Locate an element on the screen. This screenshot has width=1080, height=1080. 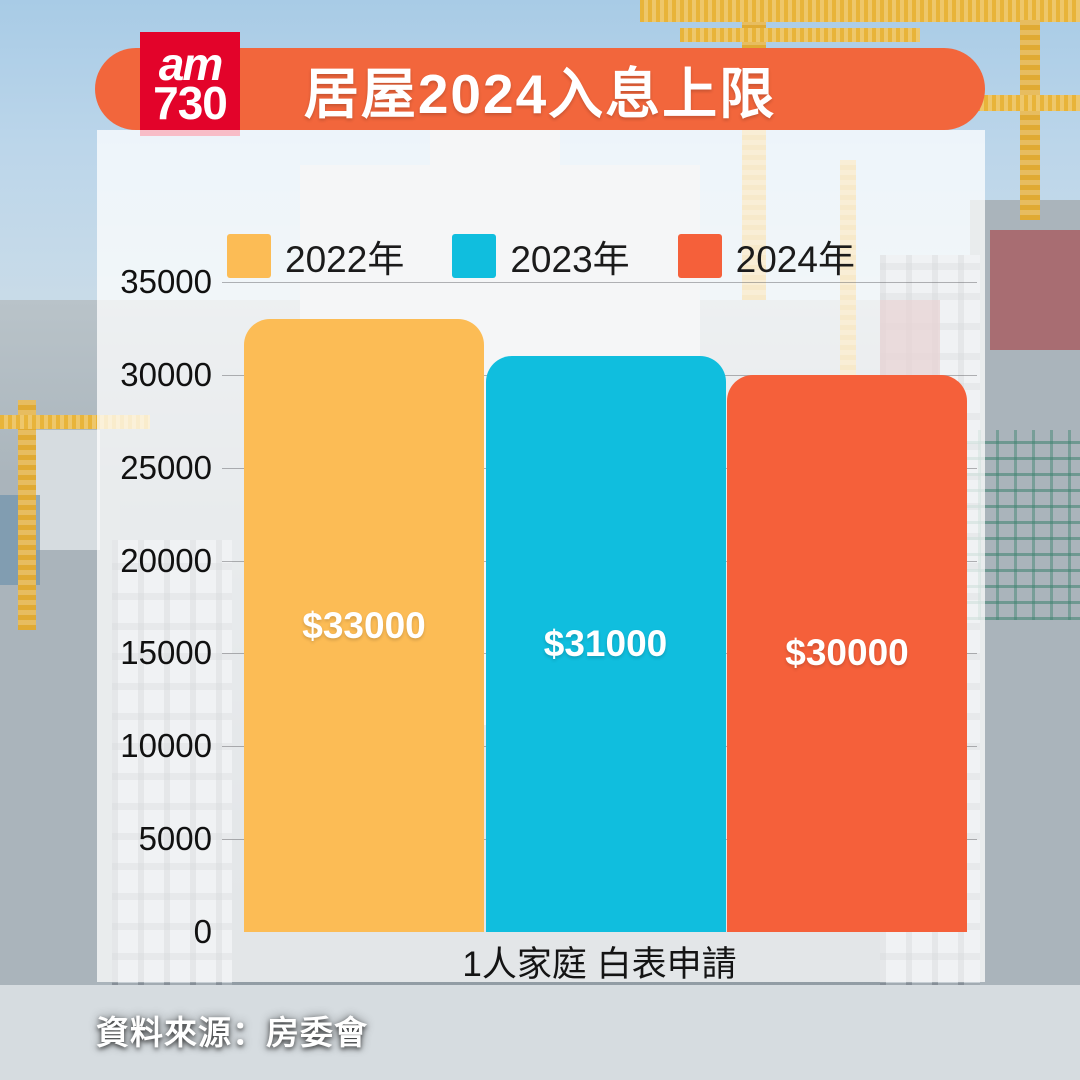
bar-column-2024年: $30000 is located at coordinates (847, 653).